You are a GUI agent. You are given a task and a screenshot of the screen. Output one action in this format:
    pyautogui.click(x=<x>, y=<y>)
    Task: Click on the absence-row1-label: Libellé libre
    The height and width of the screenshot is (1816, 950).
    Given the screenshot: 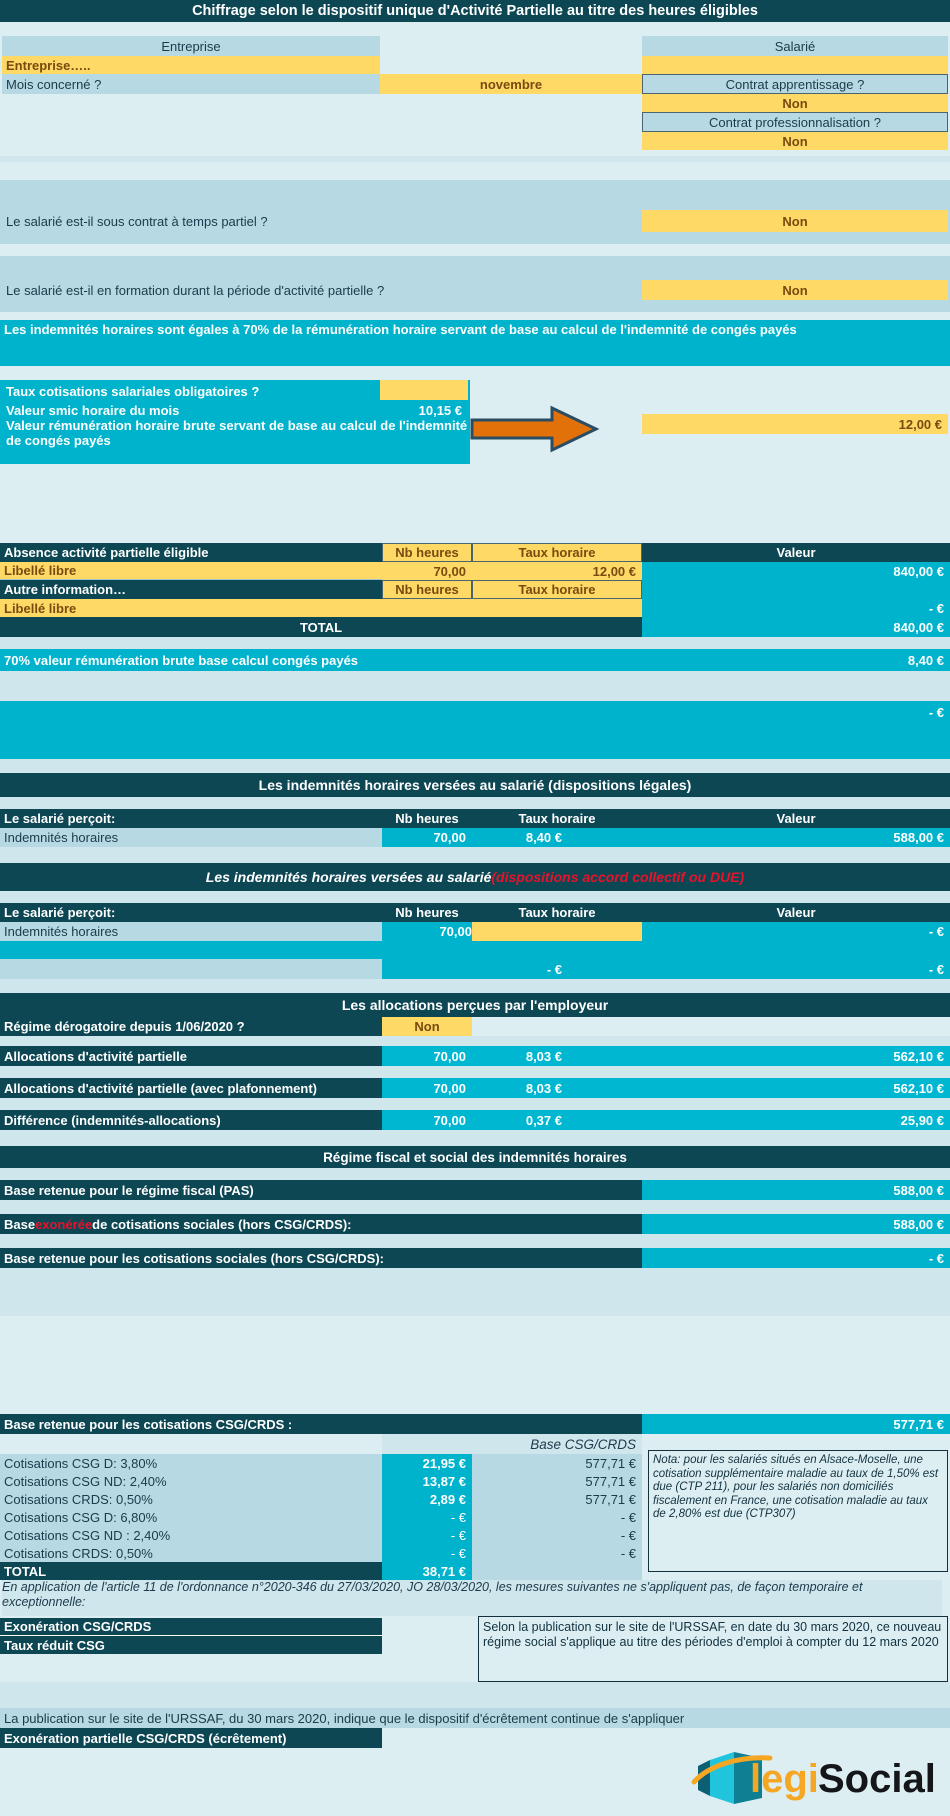 What is the action you would take?
    pyautogui.click(x=191, y=571)
    